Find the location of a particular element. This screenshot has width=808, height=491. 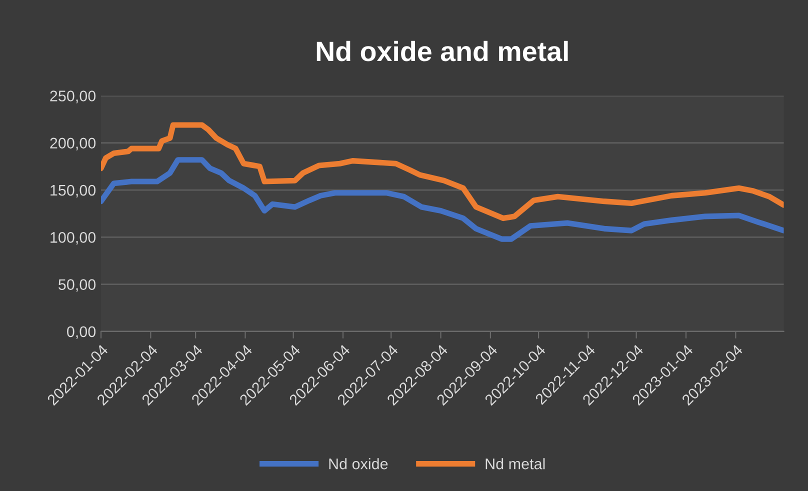

y-tick-label: 0,00 is located at coordinates (81, 332).